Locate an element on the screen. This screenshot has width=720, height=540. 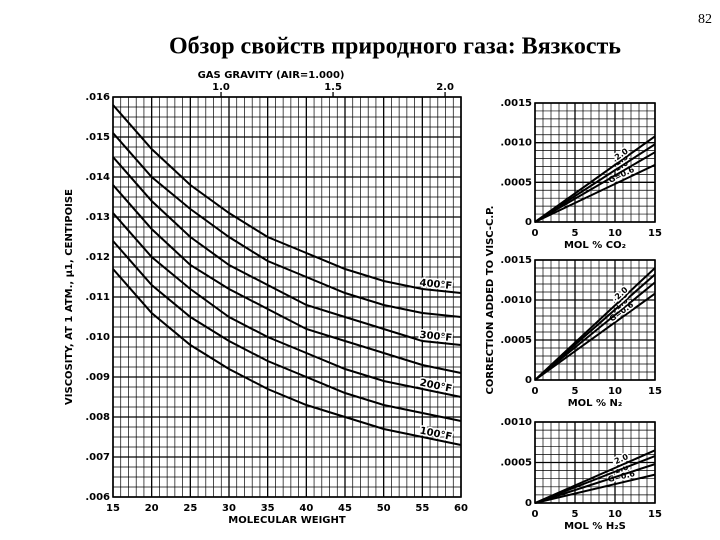
y-tick-label: .008 is located at coordinates (97, 417).